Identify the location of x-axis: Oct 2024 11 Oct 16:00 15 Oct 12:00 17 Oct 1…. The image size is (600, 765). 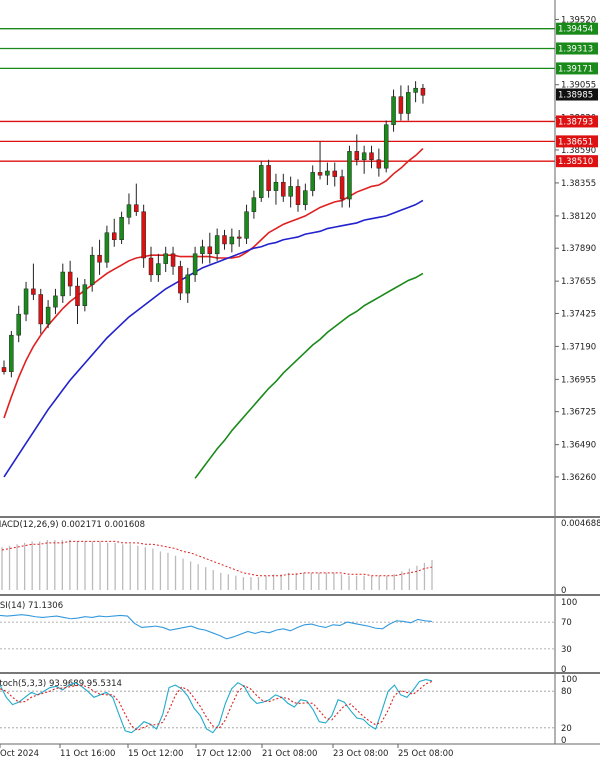
(226, 751).